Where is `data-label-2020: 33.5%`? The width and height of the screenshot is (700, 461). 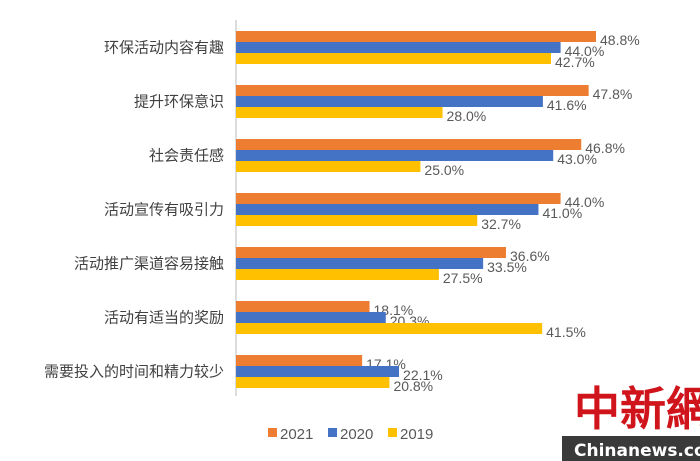
data-label-2020: 33.5% is located at coordinates (507, 267).